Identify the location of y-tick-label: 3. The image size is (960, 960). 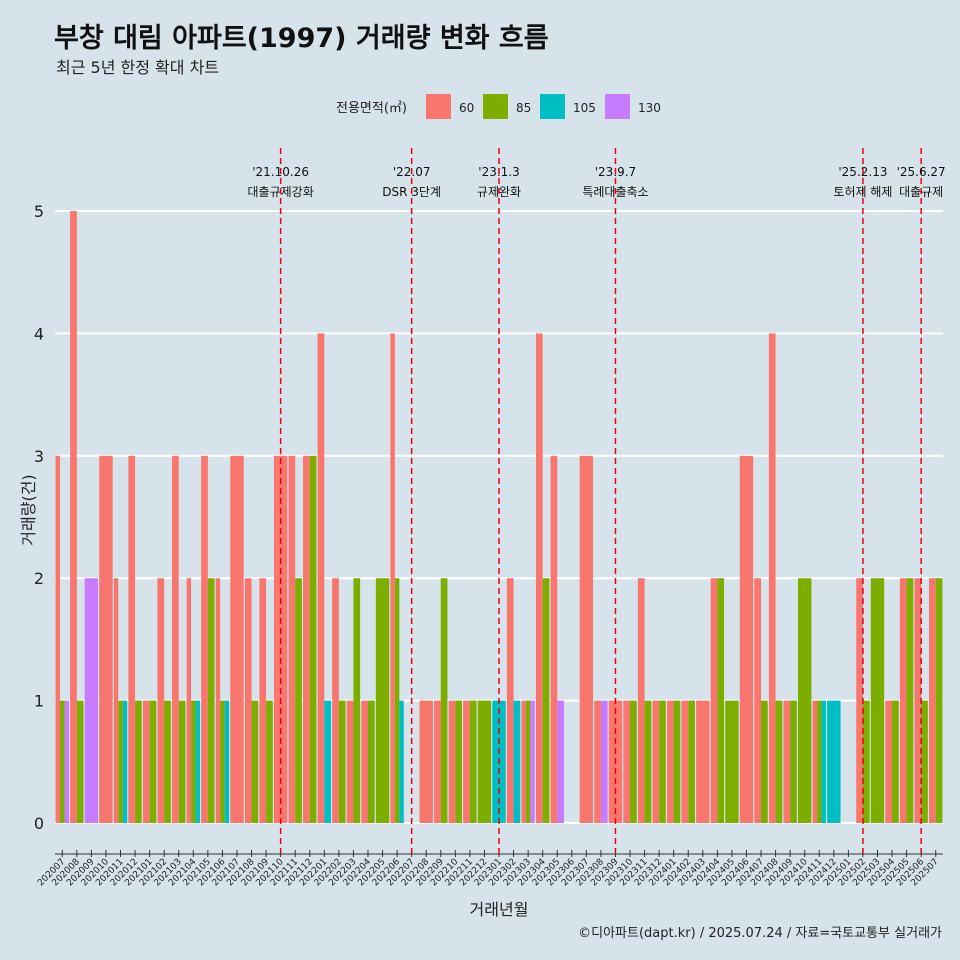
(39, 456).